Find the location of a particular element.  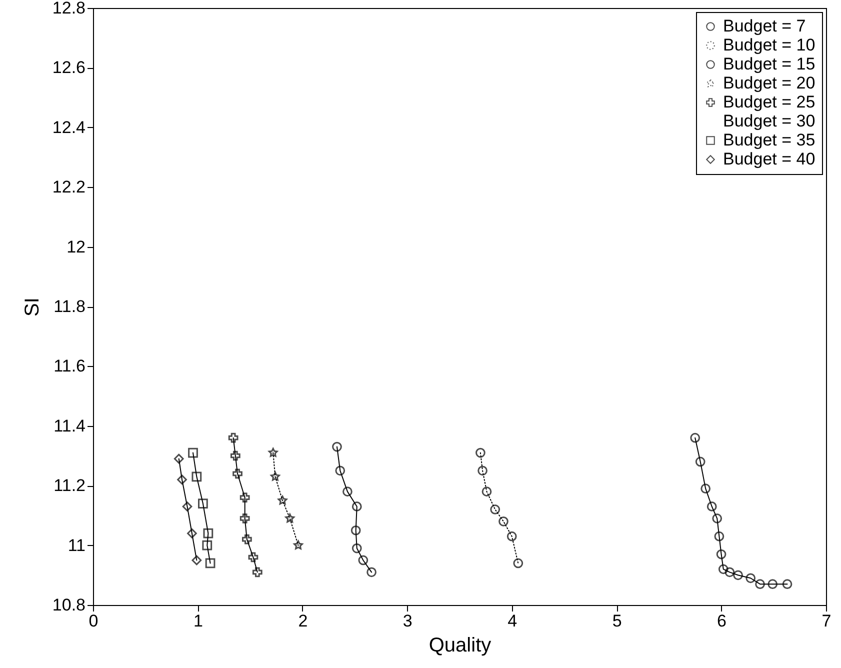

text: Budget = 30 is located at coordinates (769, 121).